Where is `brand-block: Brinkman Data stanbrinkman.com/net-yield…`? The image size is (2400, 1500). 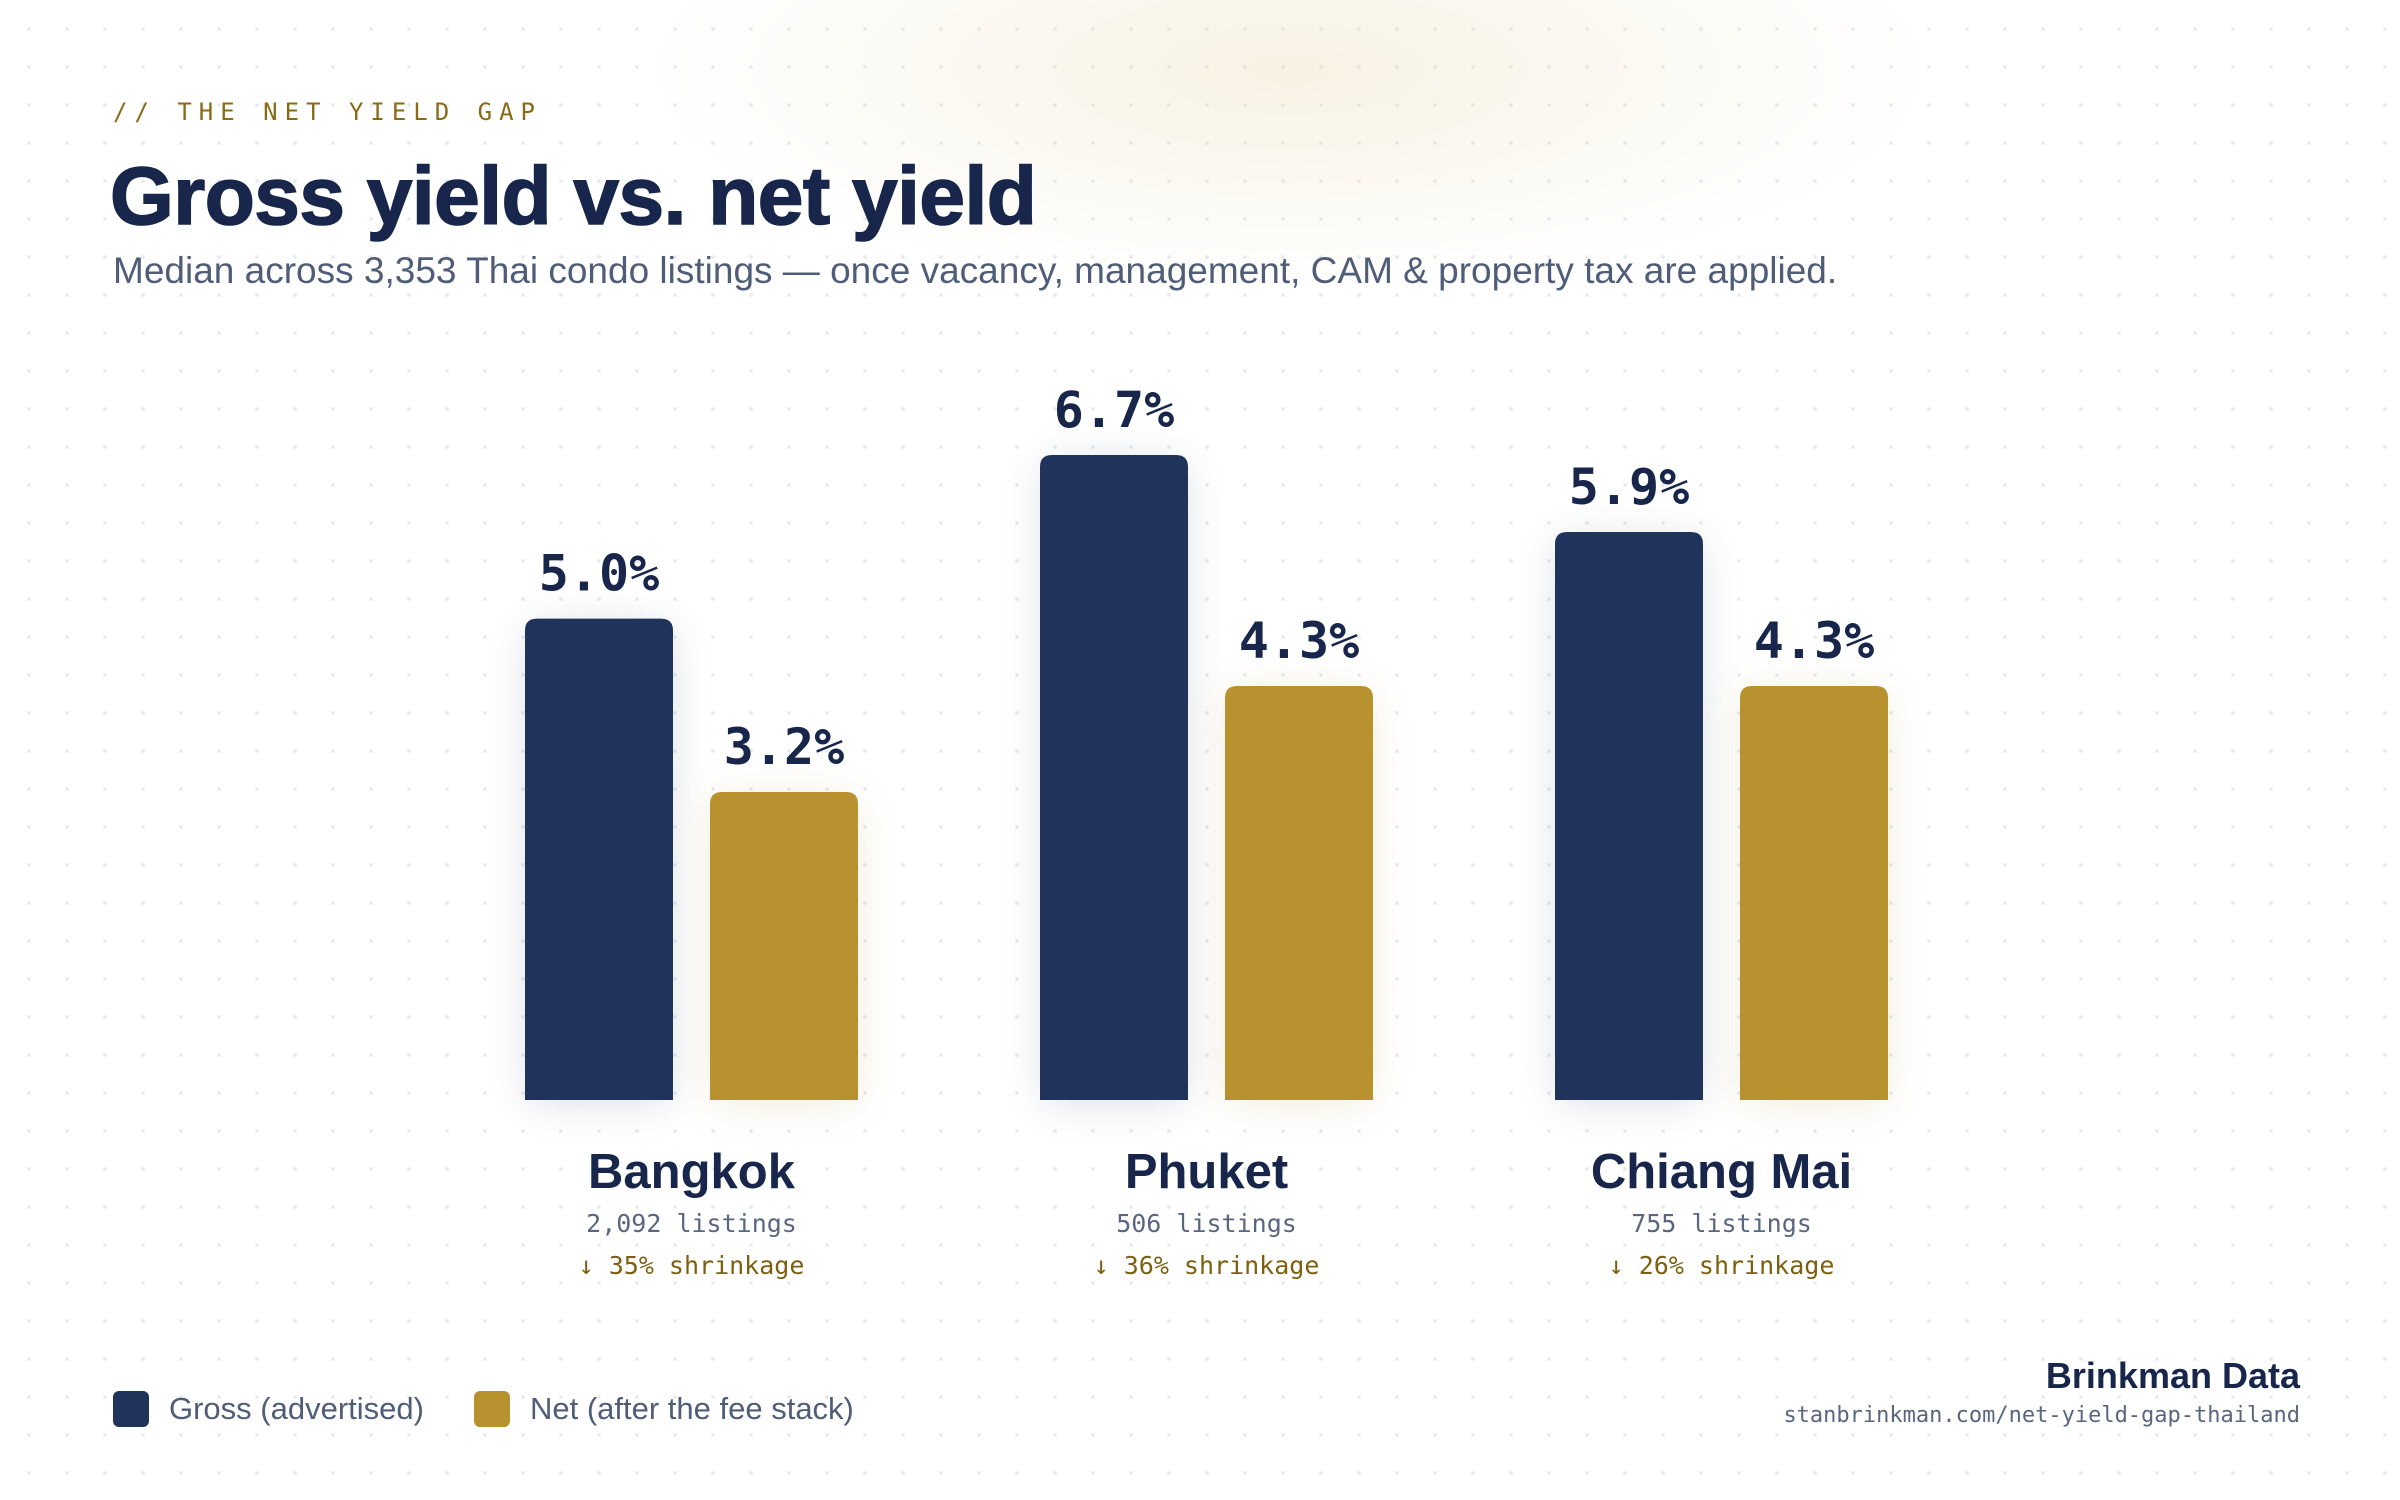 brand-block: Brinkman Data stanbrinkman.com/net-yield… is located at coordinates (2041, 1391).